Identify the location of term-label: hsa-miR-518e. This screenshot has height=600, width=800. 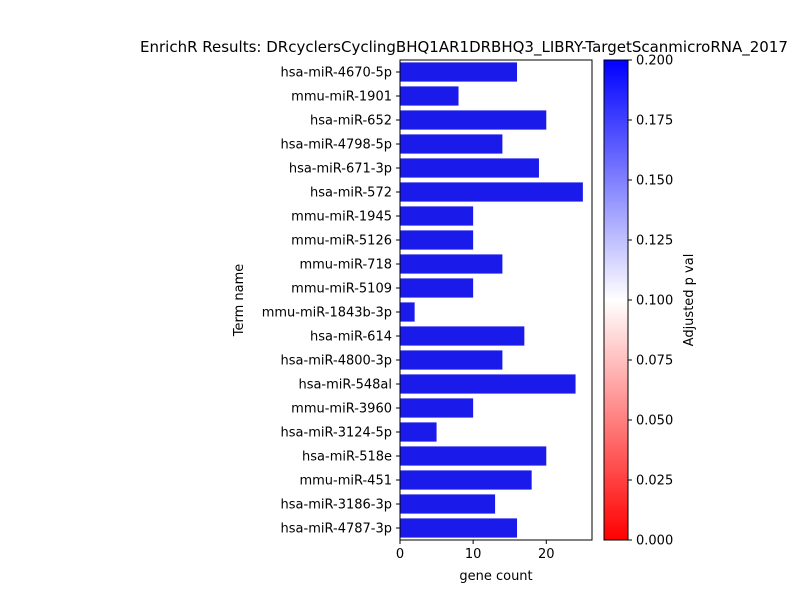
(347, 457).